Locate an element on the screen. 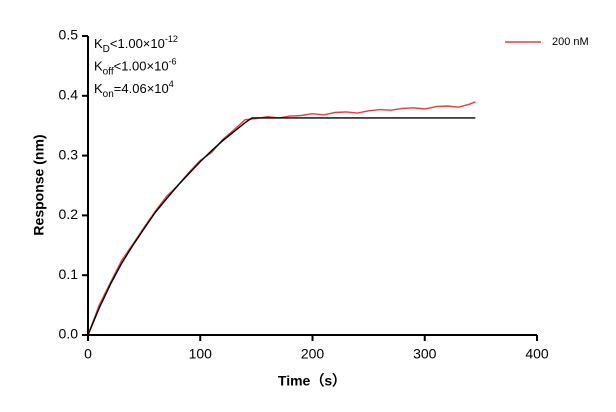 The image size is (616, 412). x-tick-label: 300 is located at coordinates (425, 354).